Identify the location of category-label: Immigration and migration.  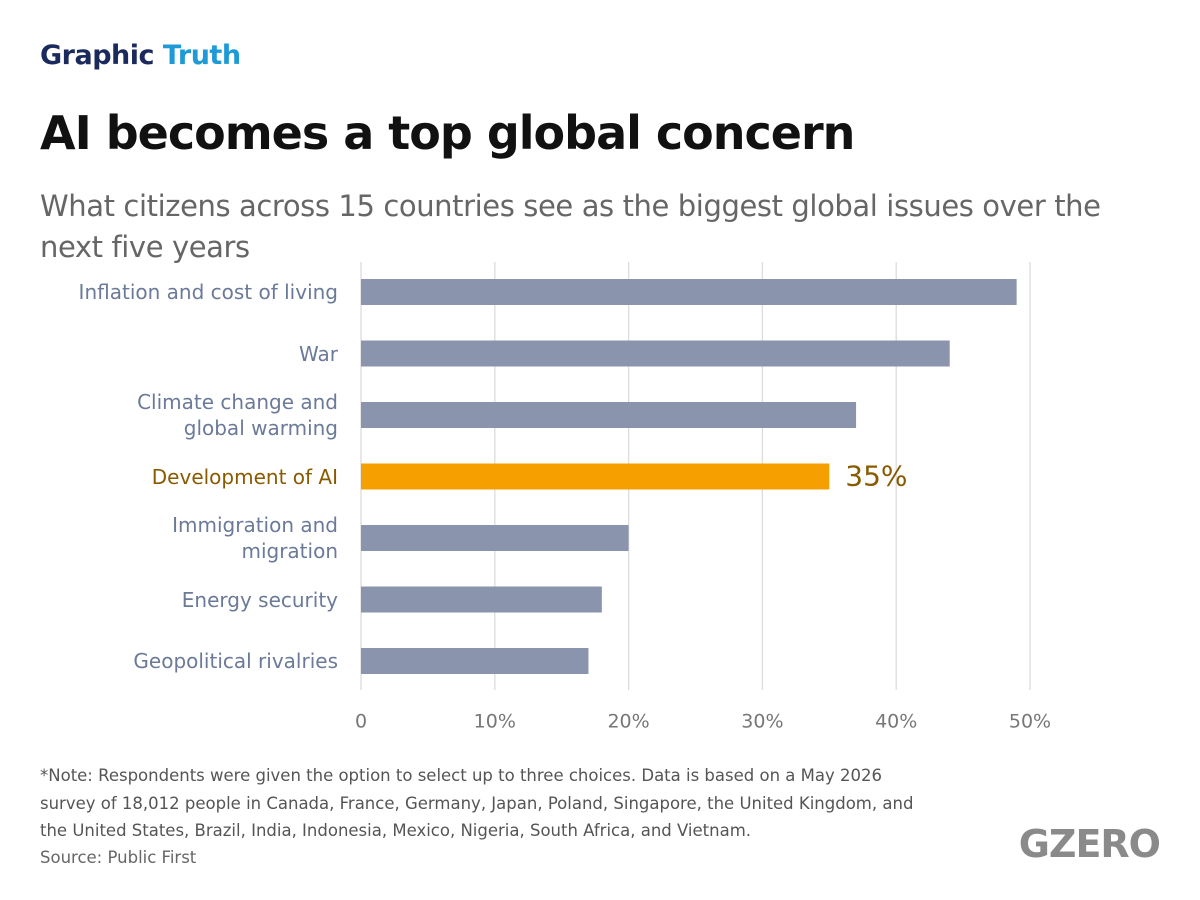
(255, 538).